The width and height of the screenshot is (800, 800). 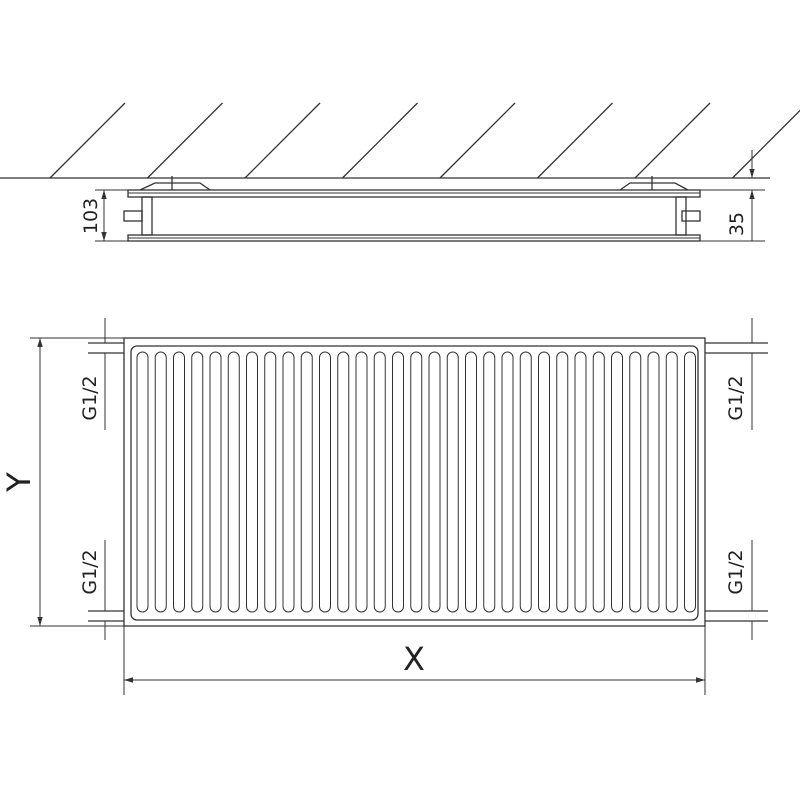 What do you see at coordinates (91, 216) in the screenshot?
I see `depth-label: 103` at bounding box center [91, 216].